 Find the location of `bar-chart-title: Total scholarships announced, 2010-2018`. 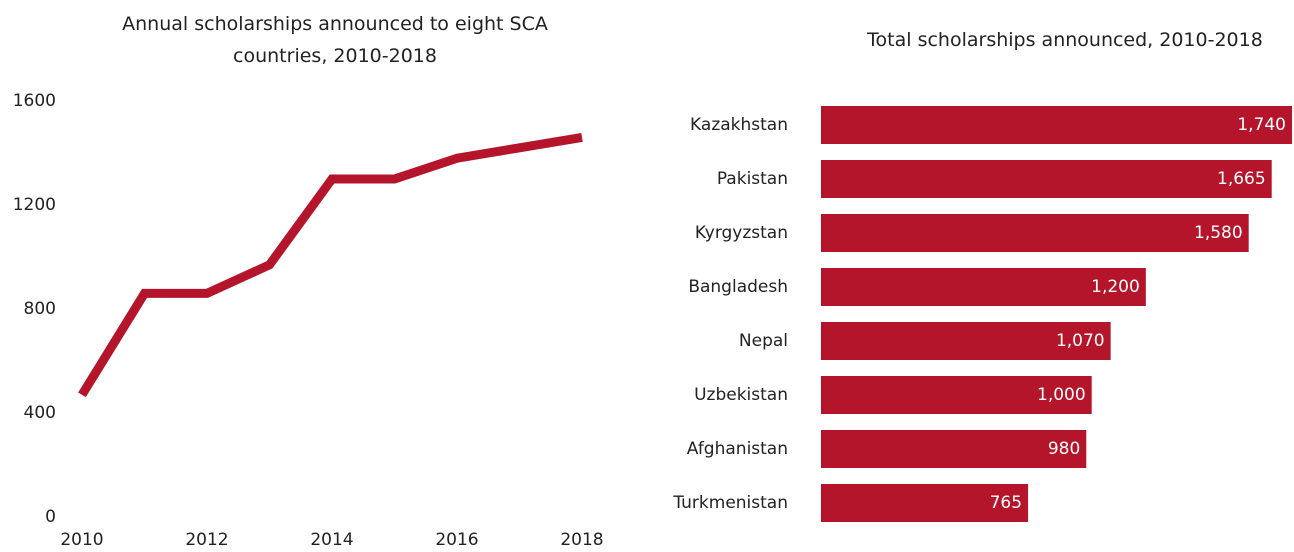

bar-chart-title: Total scholarships announced, 2010-2018 is located at coordinates (1065, 40).